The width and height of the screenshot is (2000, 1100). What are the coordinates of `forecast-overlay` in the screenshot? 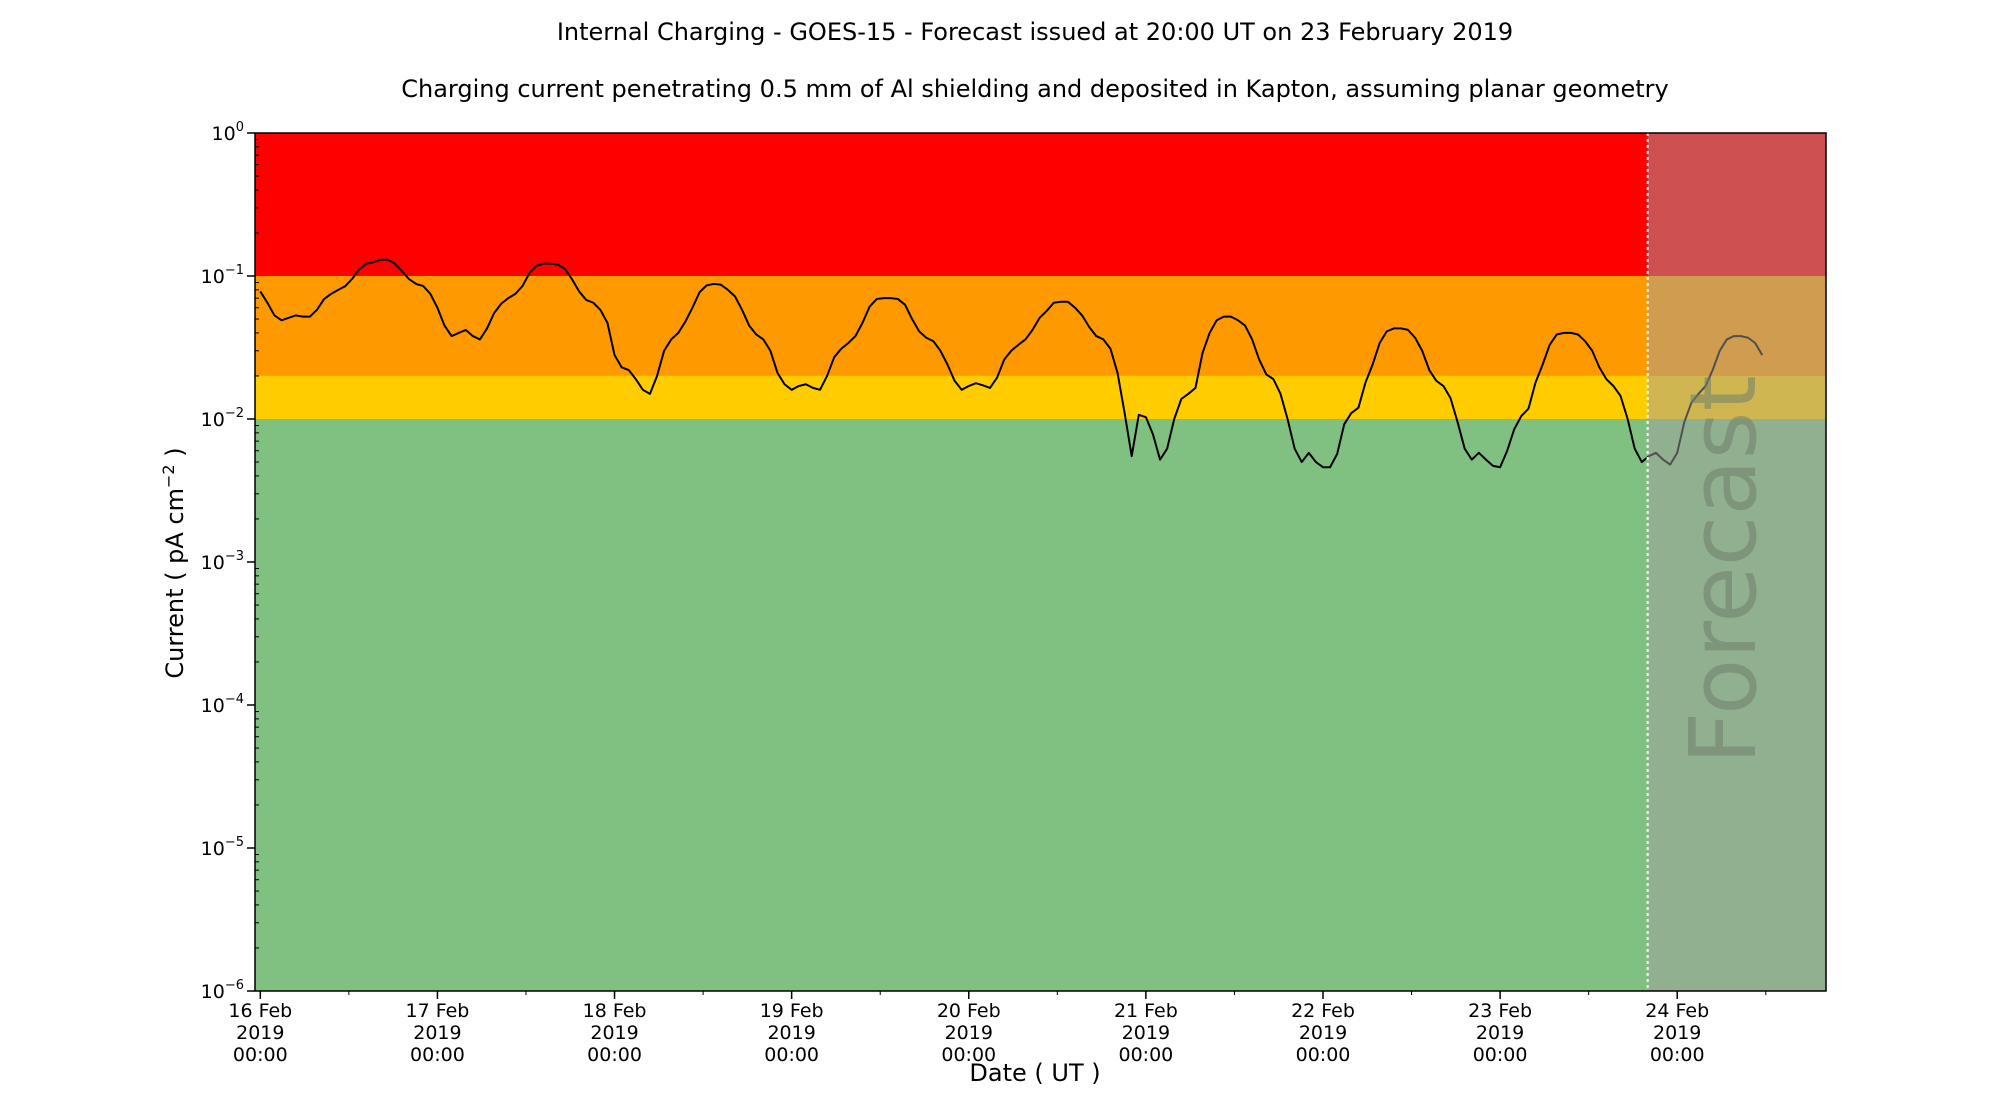 It's located at (1736, 562).